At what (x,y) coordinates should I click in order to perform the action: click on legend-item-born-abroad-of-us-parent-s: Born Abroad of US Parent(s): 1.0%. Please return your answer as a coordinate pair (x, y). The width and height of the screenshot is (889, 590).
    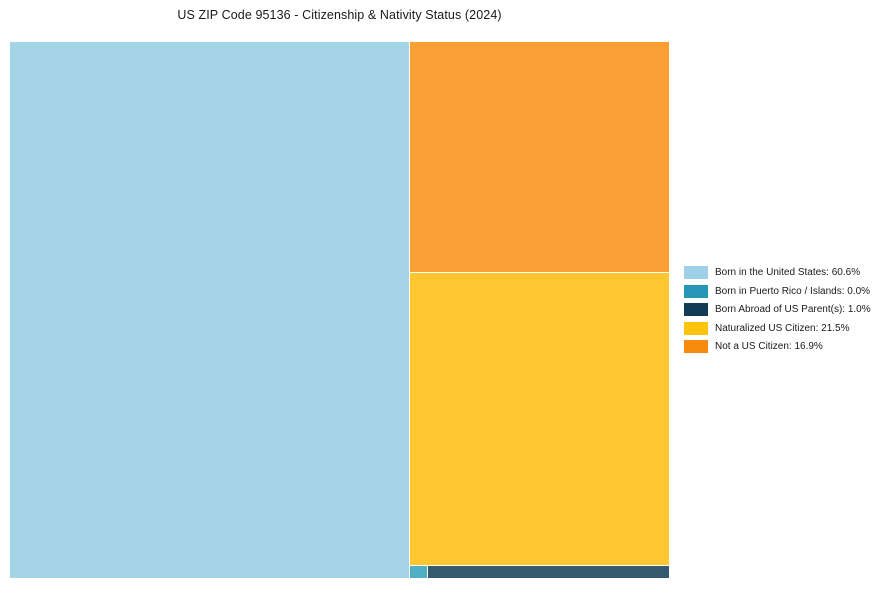
    Looking at the image, I should click on (777, 309).